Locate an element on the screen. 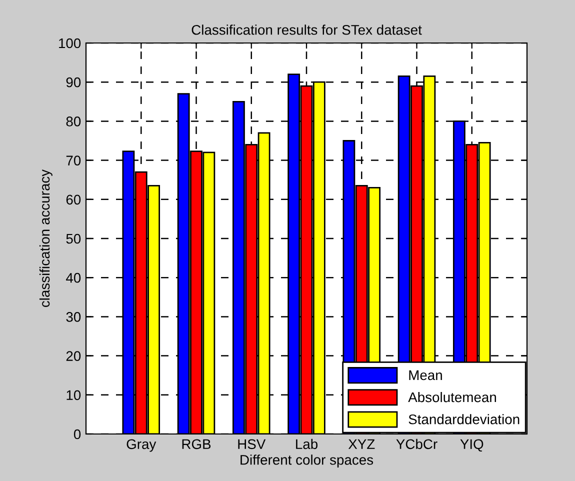 The image size is (575, 481). y-tick-label: 60 is located at coordinates (73, 199).